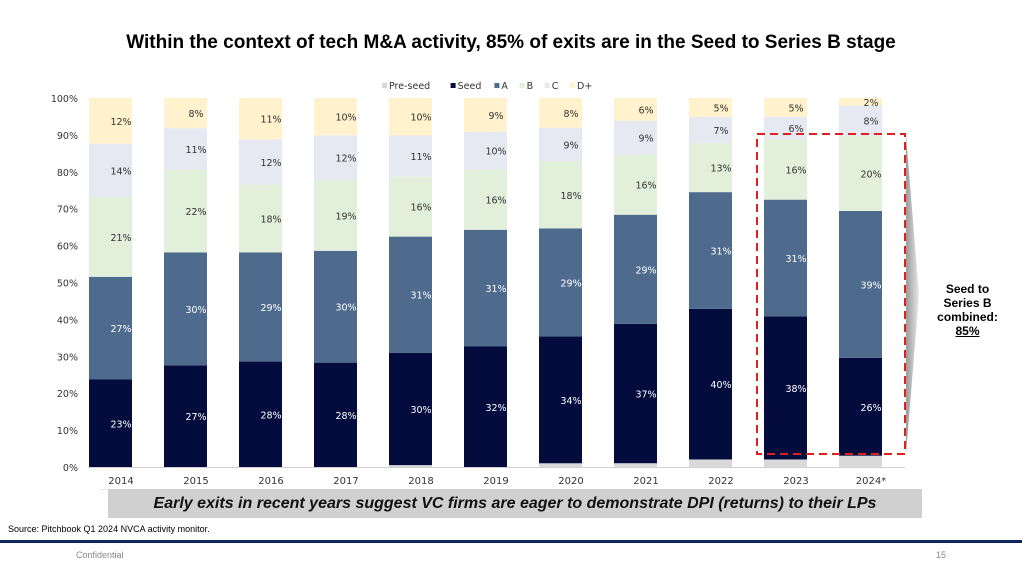 This screenshot has width=1022, height=573. Describe the element at coordinates (270, 481) in the screenshot. I see `x-tick-label: 2016` at that location.